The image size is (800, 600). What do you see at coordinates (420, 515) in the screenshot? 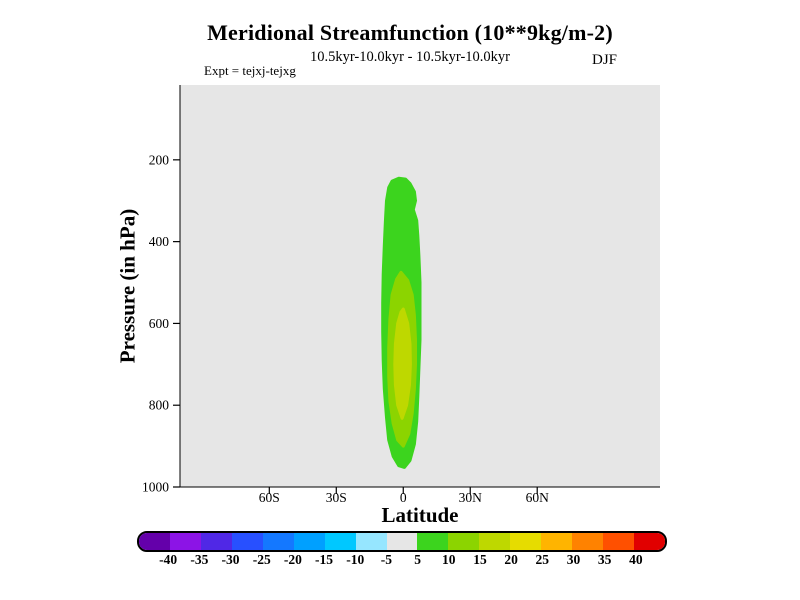
I see `x-axis-label: Latitude` at bounding box center [420, 515].